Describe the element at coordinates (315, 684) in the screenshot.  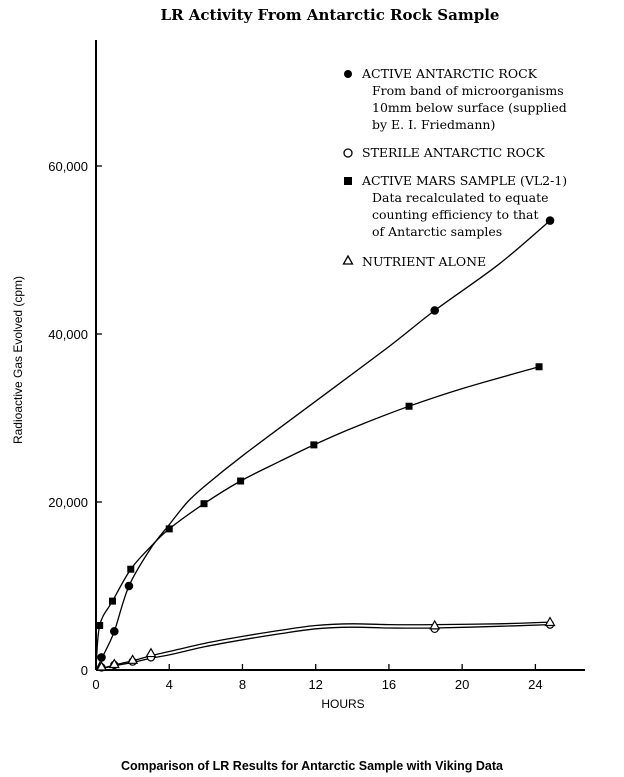
I see `x-tick-label: 12` at that location.